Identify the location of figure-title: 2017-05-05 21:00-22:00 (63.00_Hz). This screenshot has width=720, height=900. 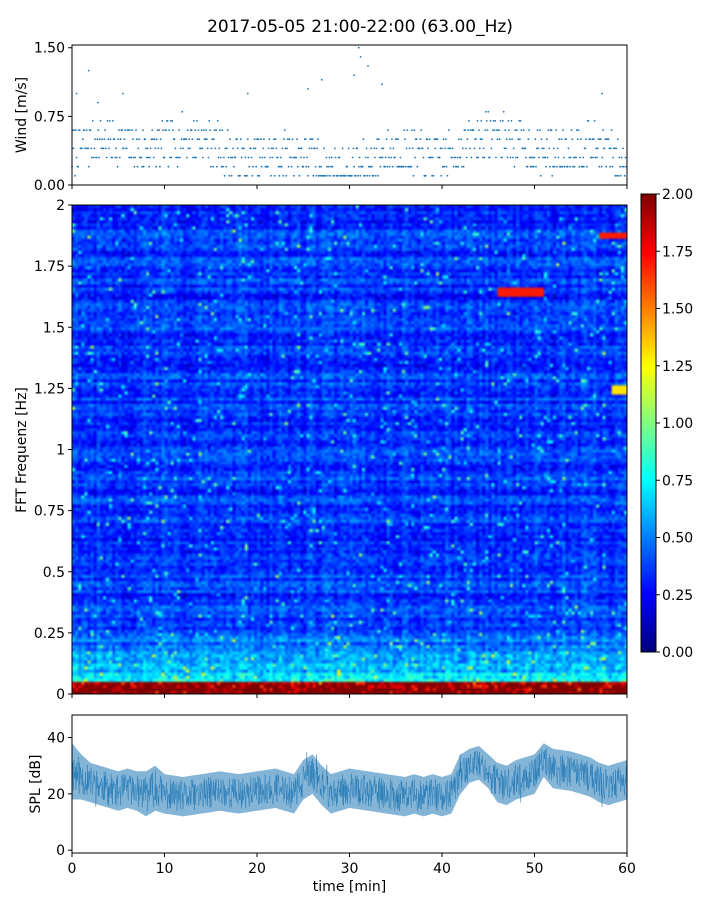
(360, 27).